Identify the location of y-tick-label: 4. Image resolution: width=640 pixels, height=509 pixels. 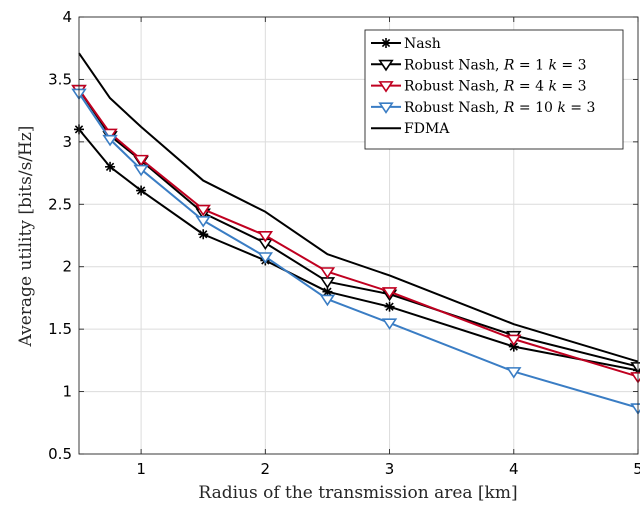
(67, 17).